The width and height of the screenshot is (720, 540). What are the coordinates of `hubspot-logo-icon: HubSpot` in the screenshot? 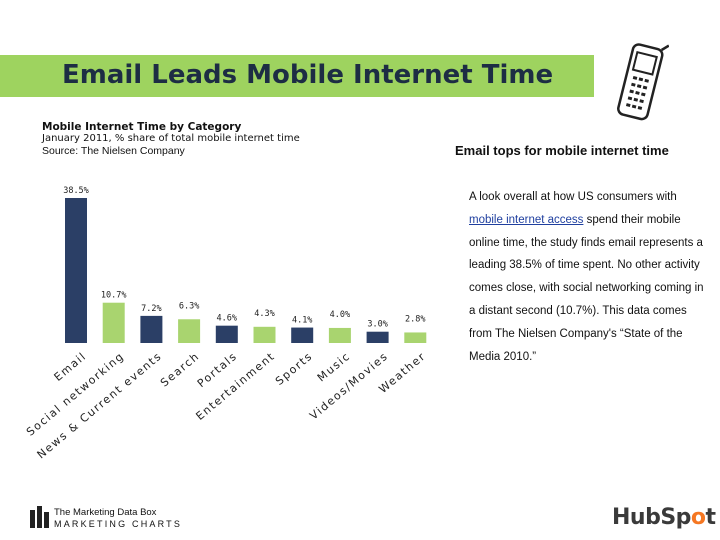 It's located at (664, 517).